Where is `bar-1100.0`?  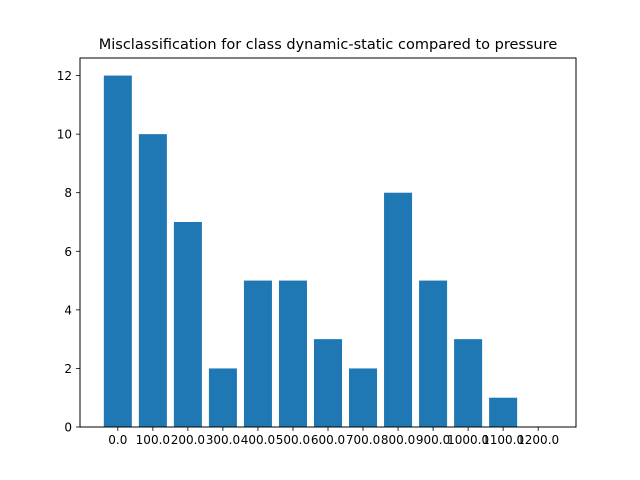
bar-1100.0 is located at coordinates (503, 412).